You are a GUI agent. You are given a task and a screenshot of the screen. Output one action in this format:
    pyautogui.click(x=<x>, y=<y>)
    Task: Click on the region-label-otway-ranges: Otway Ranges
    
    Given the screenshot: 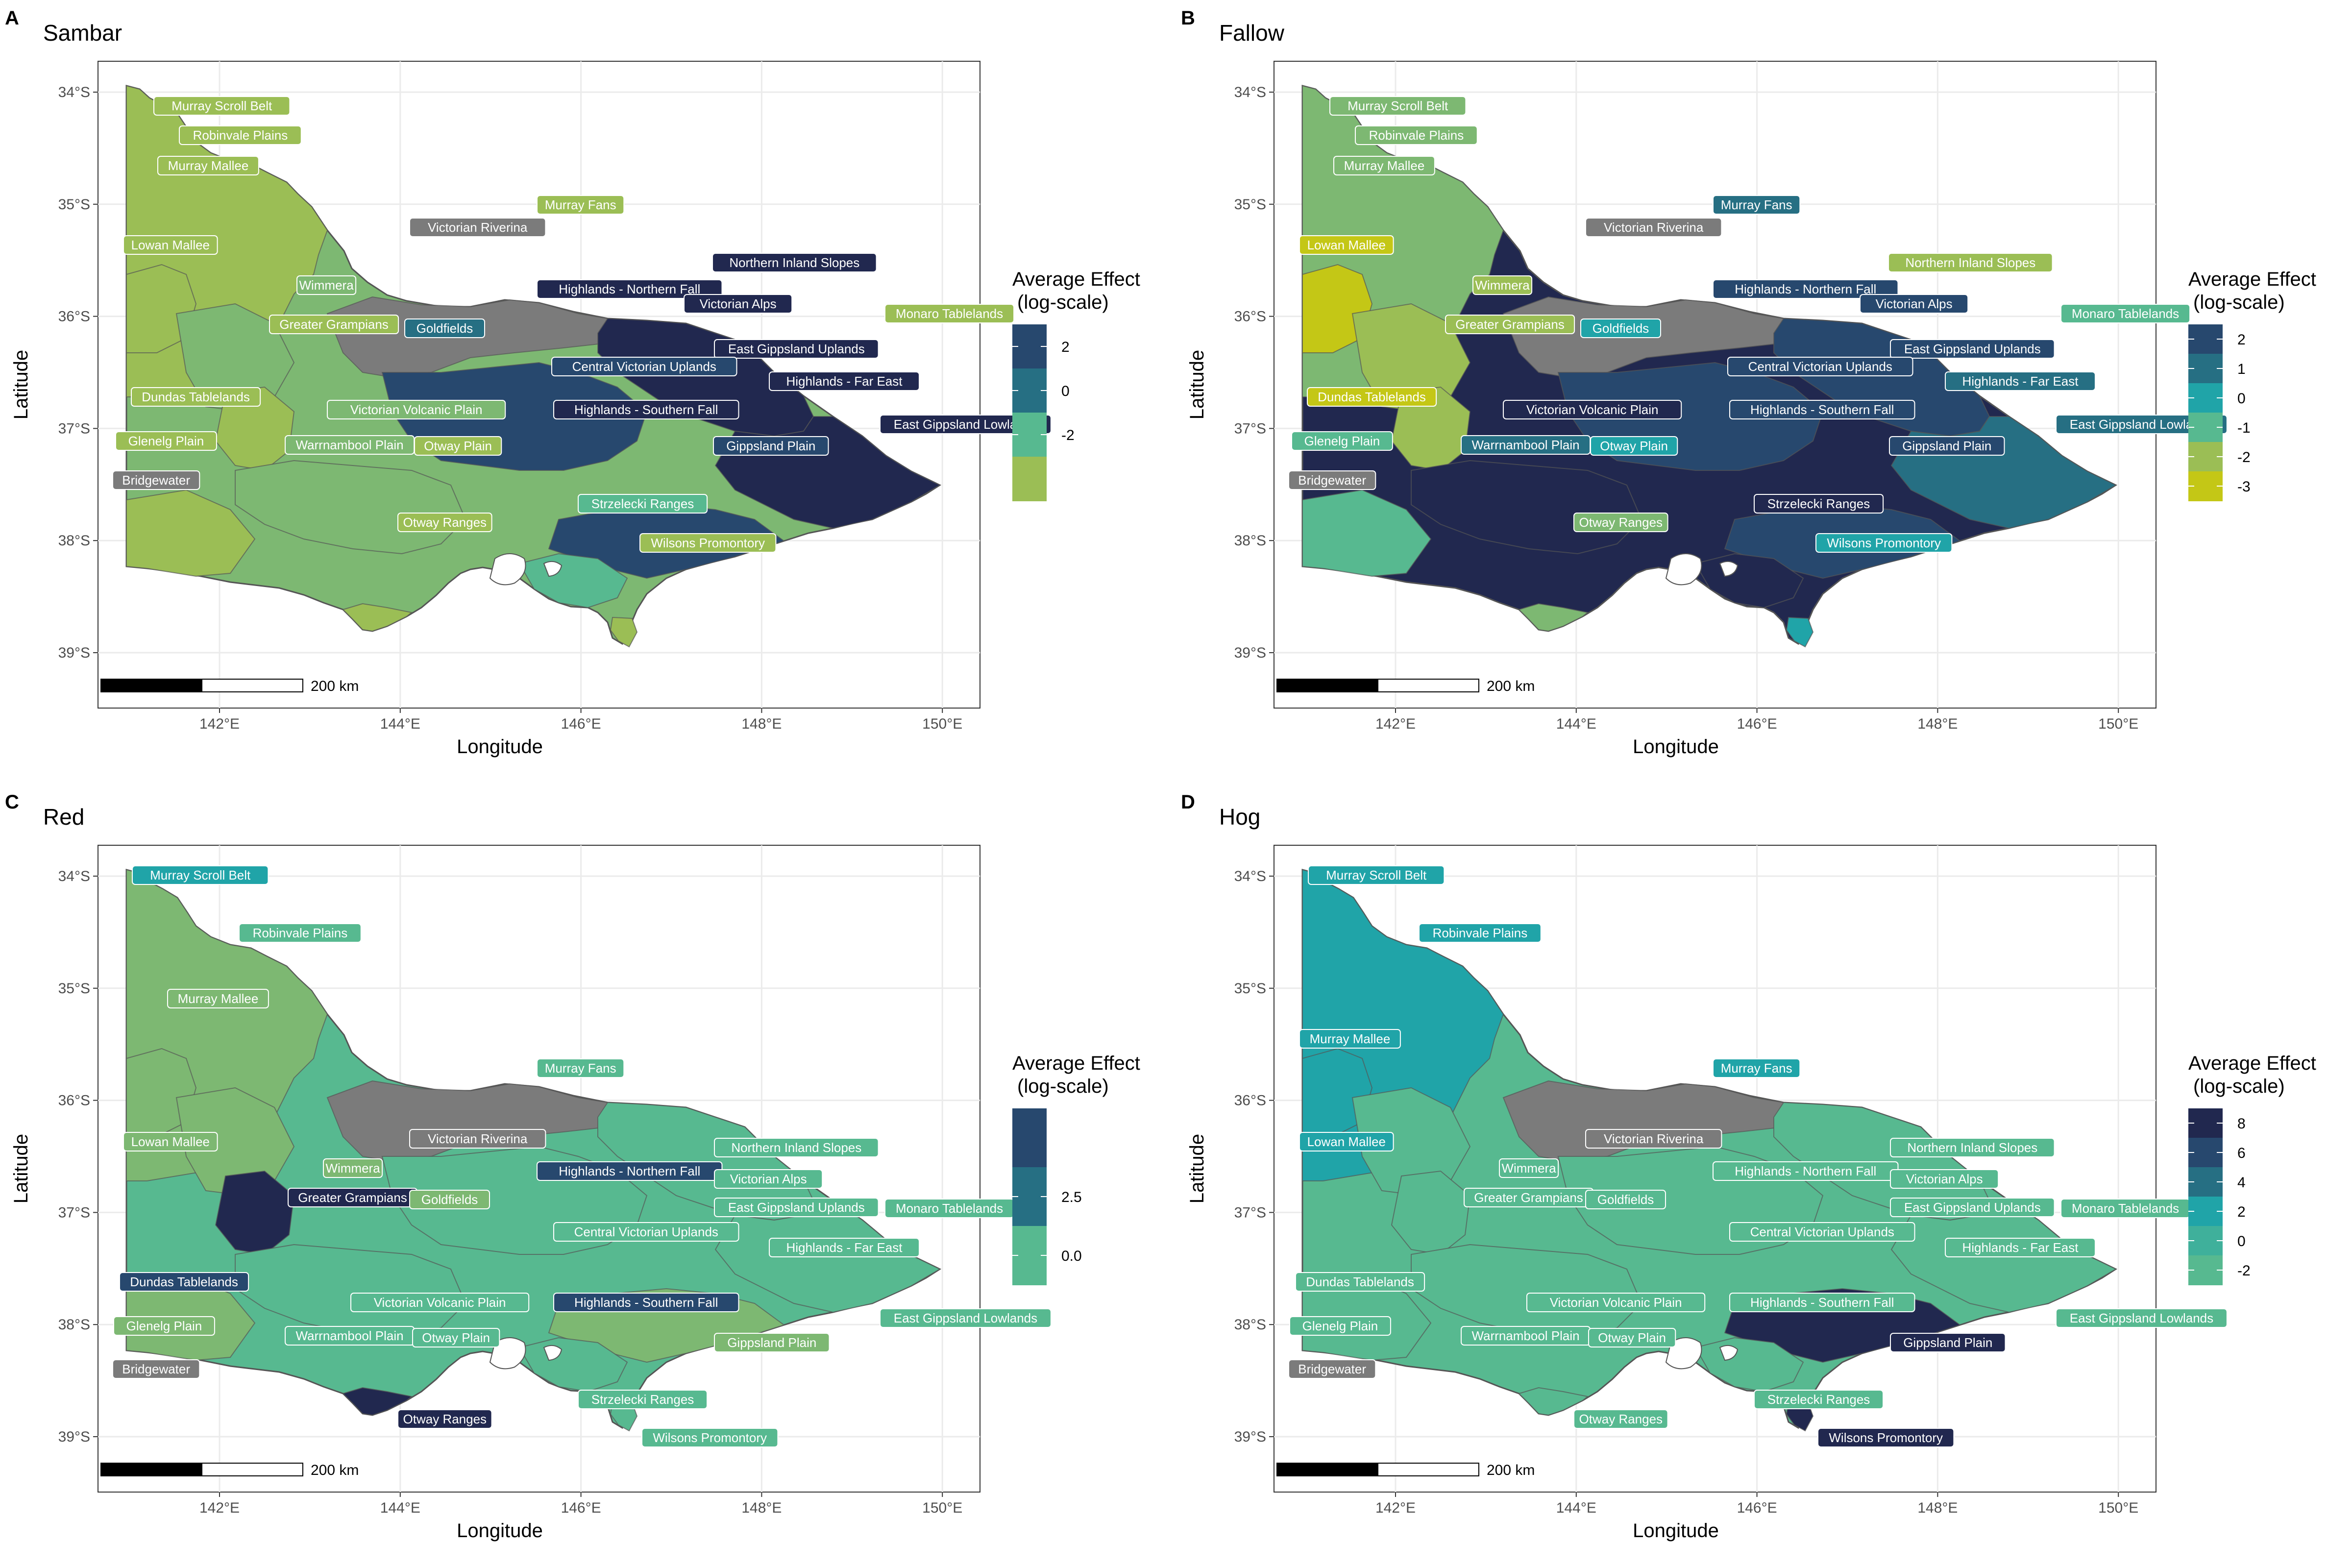 What is the action you would take?
    pyautogui.click(x=444, y=1419)
    